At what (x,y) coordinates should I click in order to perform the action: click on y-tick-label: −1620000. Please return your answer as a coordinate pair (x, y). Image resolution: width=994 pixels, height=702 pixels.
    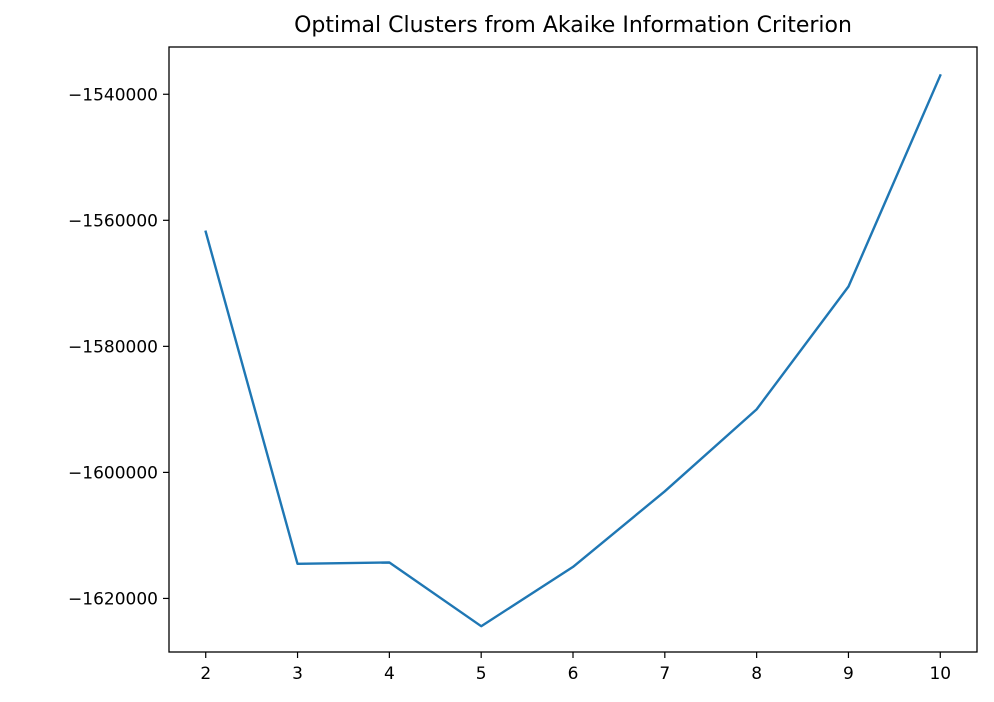
    Looking at the image, I should click on (113, 599).